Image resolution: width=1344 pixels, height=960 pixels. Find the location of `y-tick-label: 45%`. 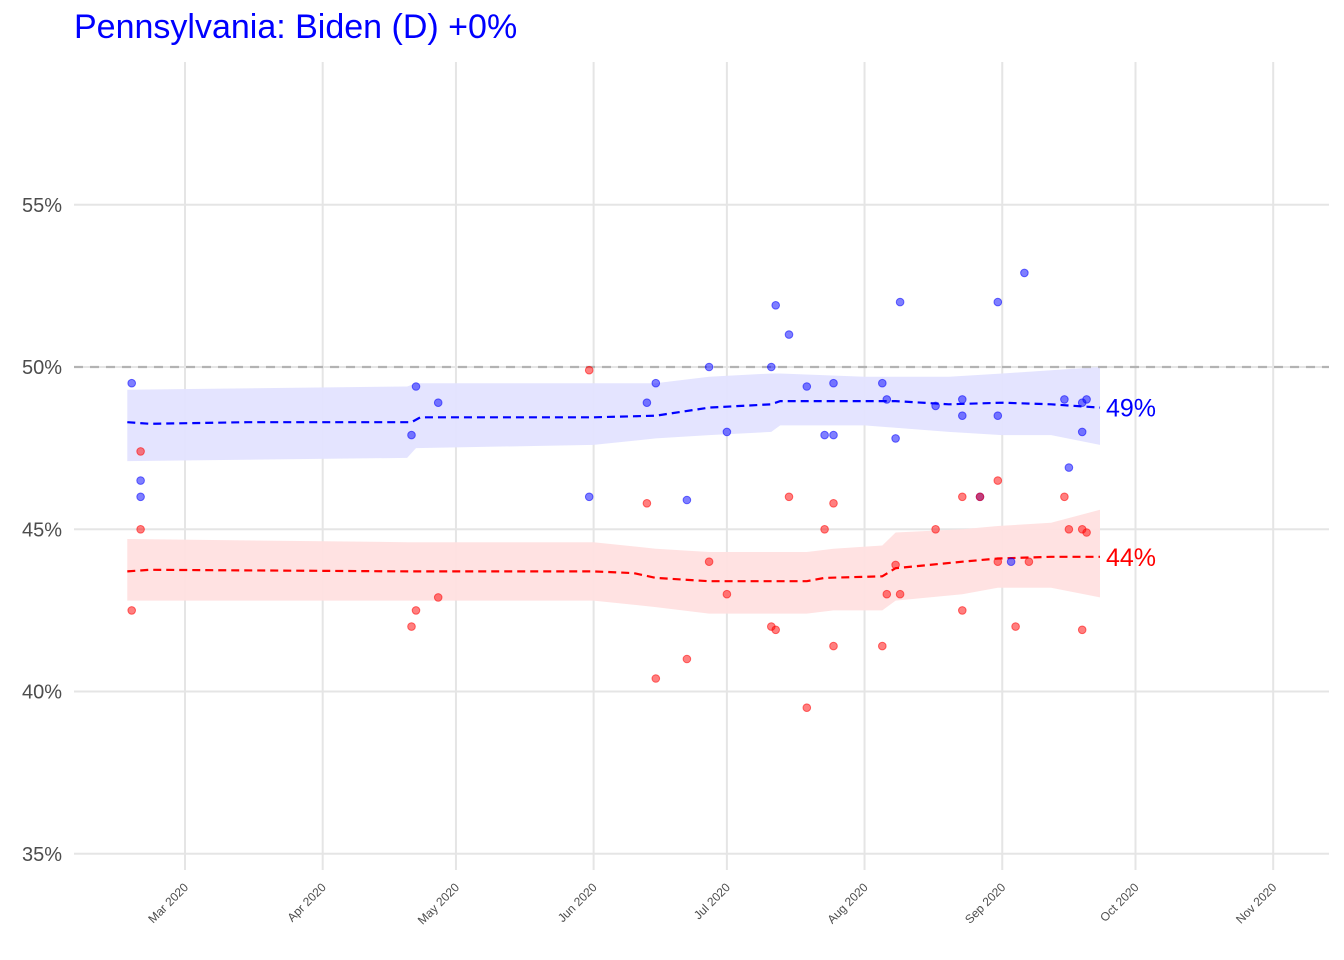

y-tick-label: 45% is located at coordinates (42, 530).